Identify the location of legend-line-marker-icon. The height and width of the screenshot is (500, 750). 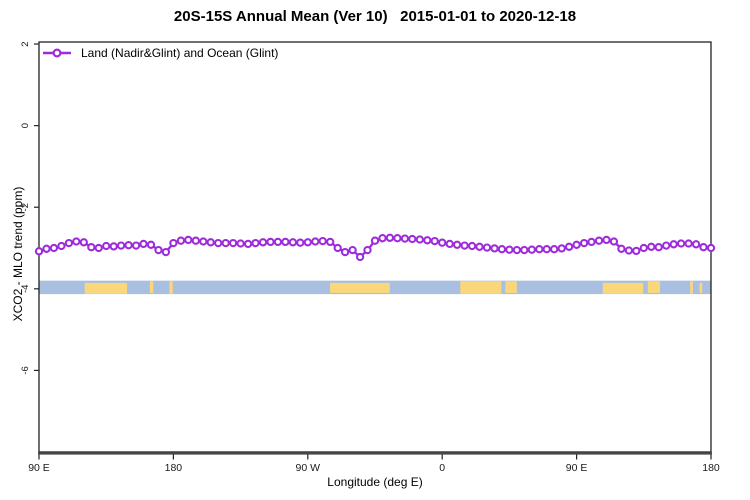
(57, 53).